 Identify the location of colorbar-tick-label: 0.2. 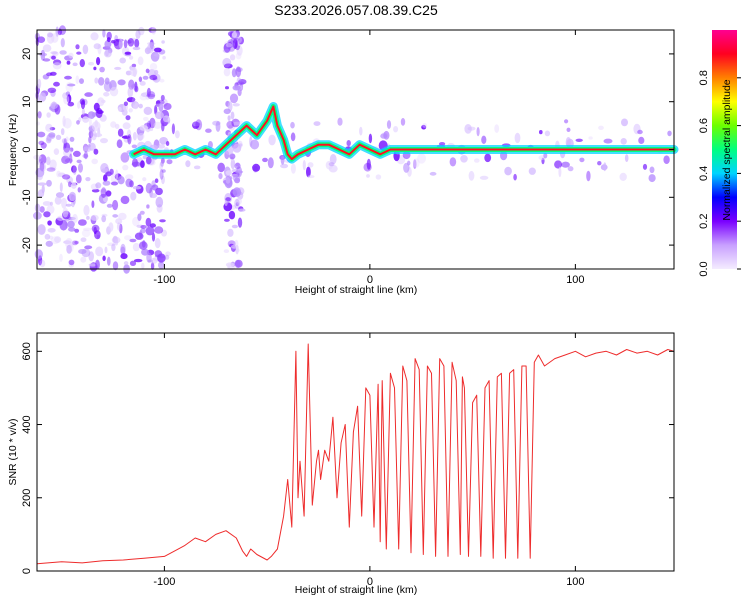
(704, 221).